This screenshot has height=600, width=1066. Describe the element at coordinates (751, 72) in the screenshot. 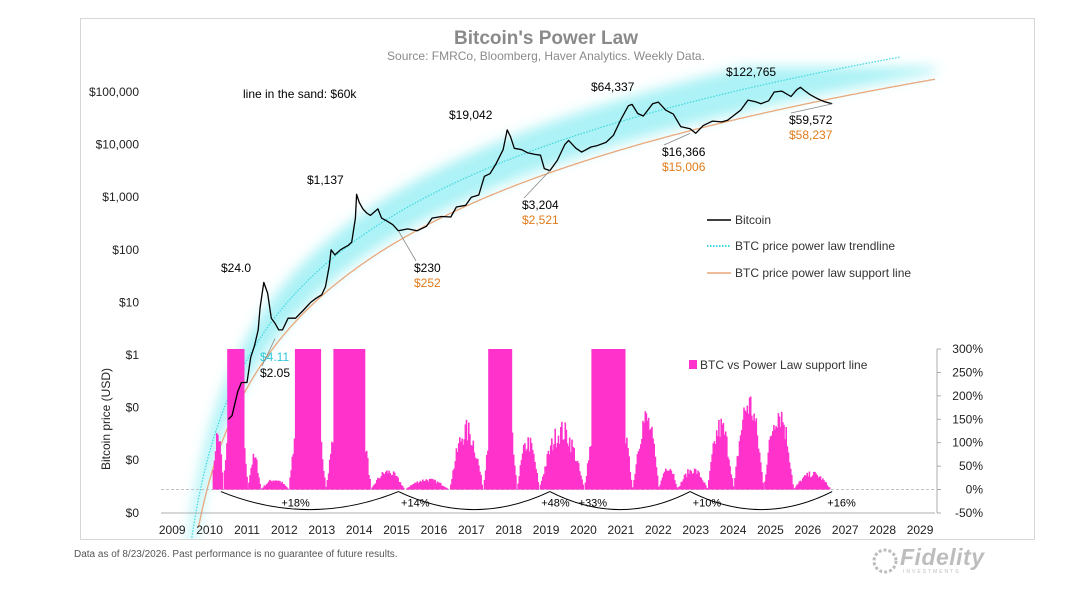

I see `price-annotation: $122,765` at that location.